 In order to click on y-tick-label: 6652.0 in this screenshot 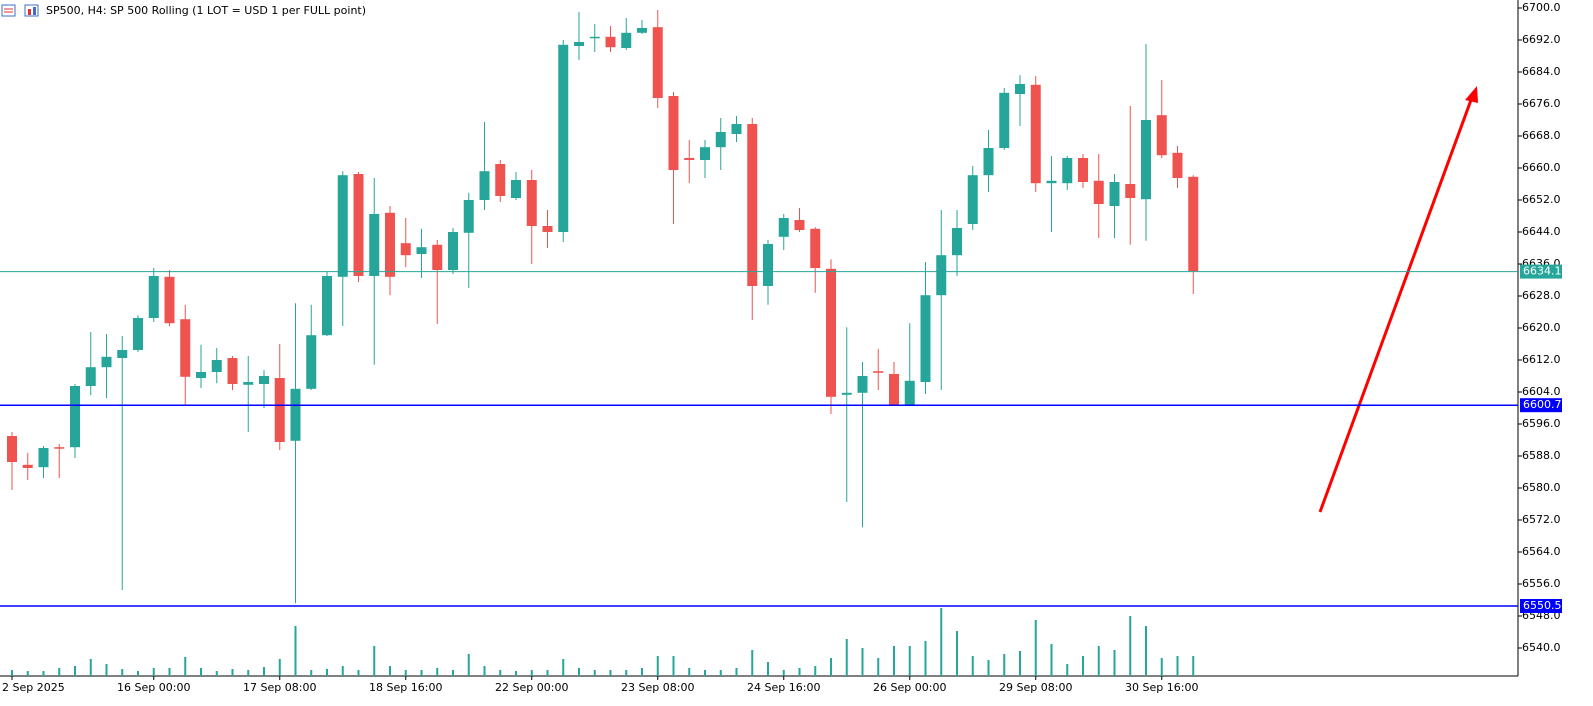, I will do `click(1541, 199)`.